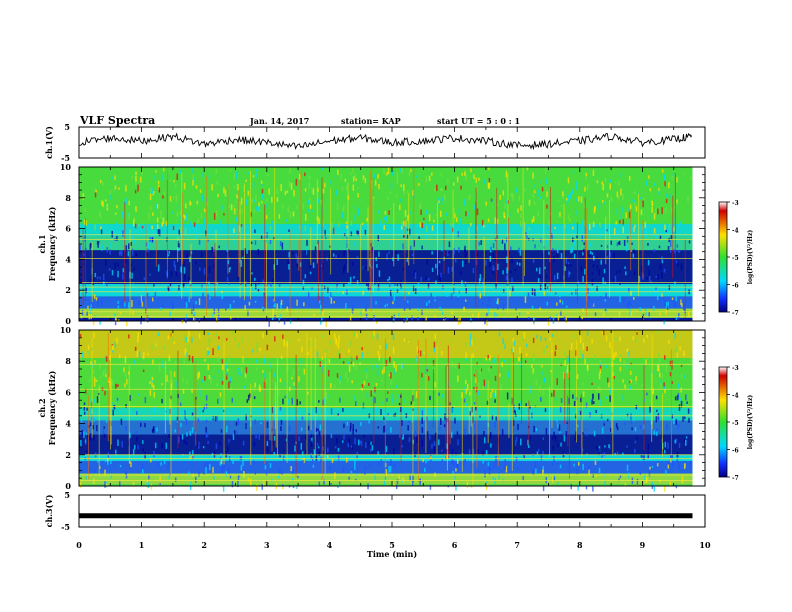 The image size is (792, 612). I want to click on ch1-freq-tick-label: 8, so click(68, 198).